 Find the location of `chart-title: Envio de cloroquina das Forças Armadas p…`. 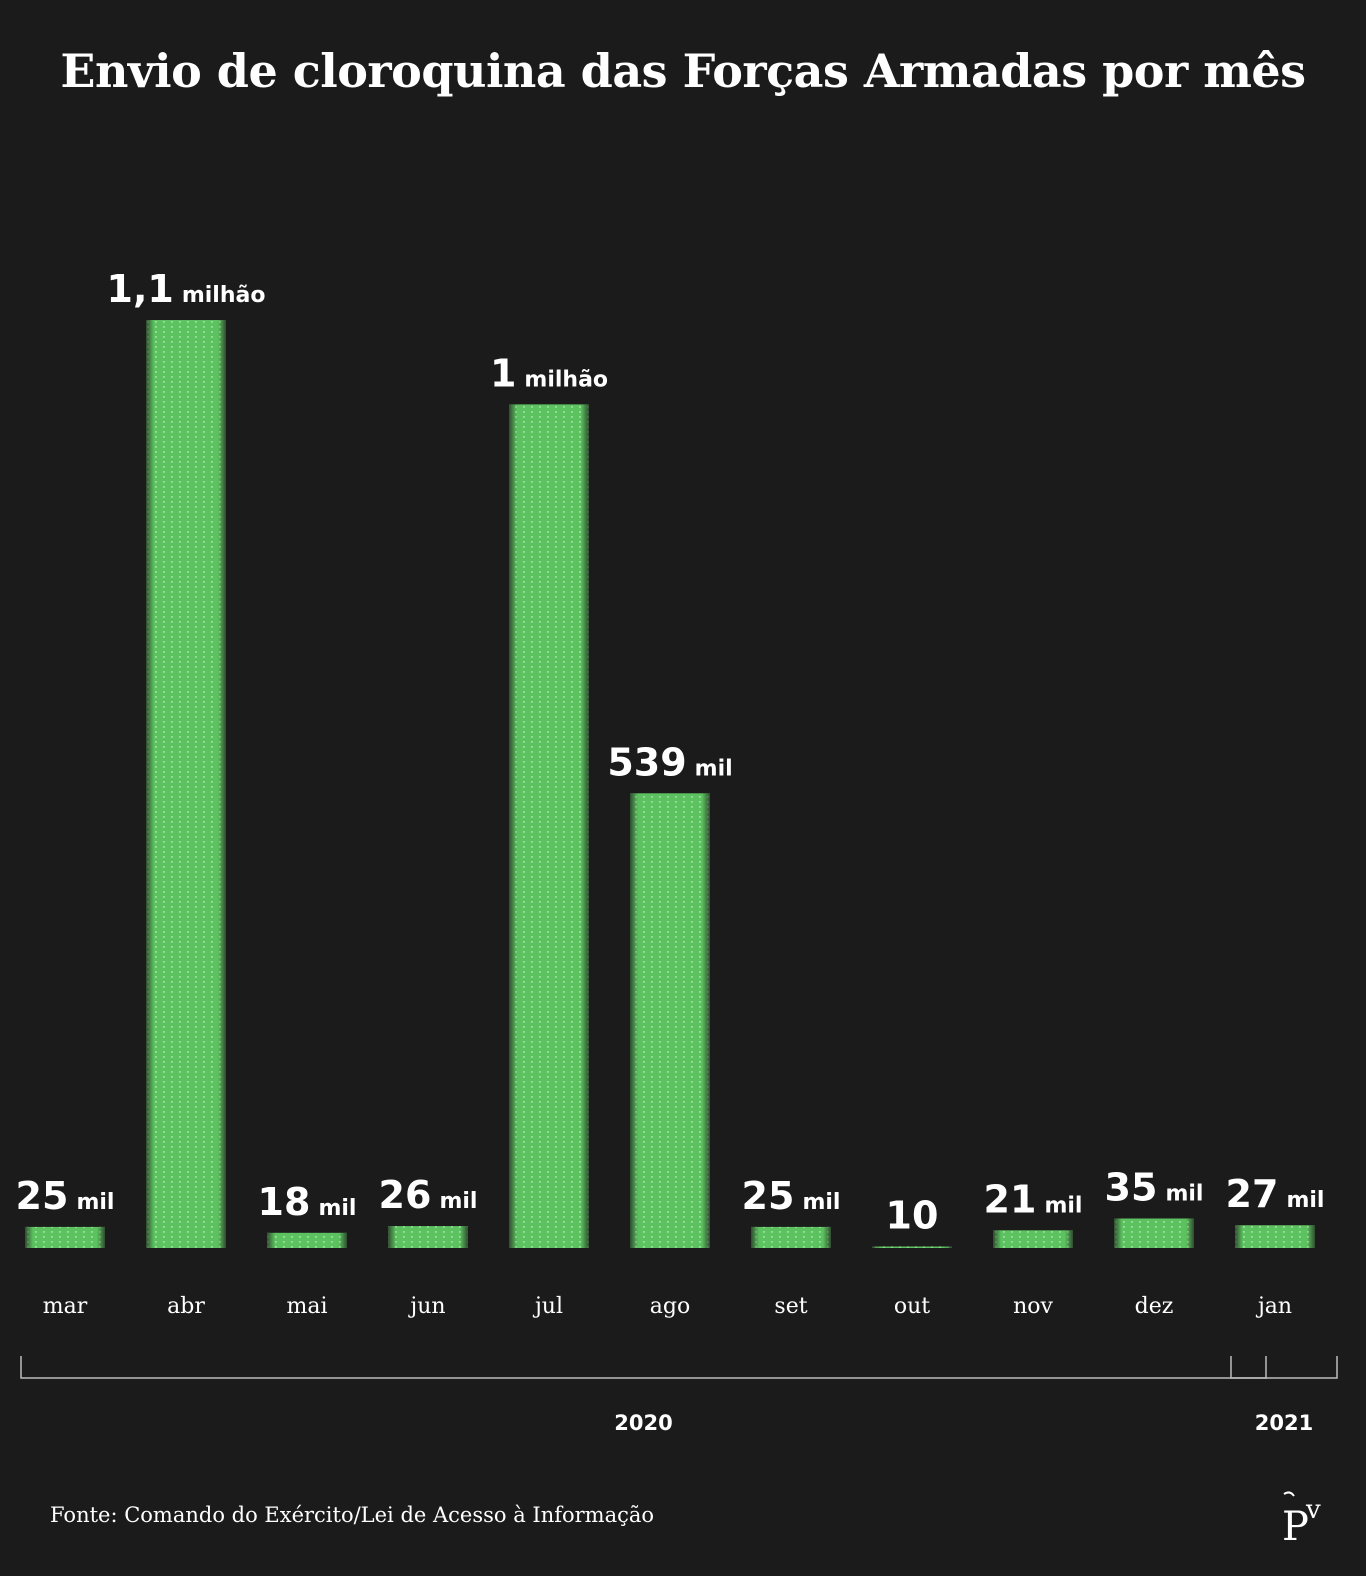

chart-title: Envio de cloroquina das Forças Armadas p… is located at coordinates (683, 71).